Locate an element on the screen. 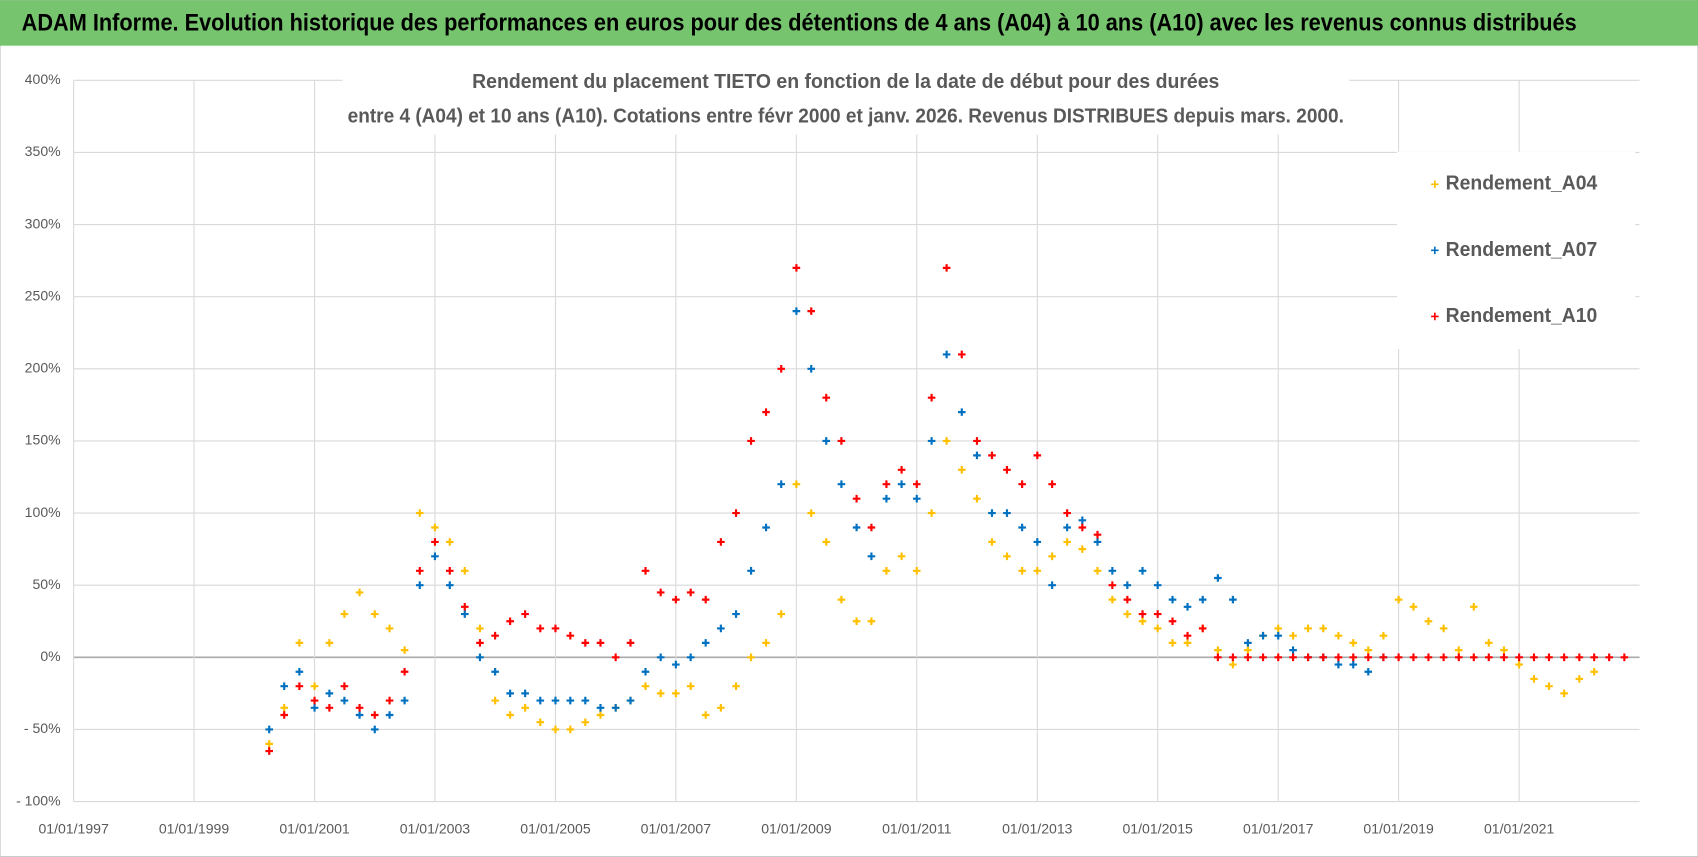 Image resolution: width=1698 pixels, height=857 pixels. y-tick-label: 50% is located at coordinates (46, 584).